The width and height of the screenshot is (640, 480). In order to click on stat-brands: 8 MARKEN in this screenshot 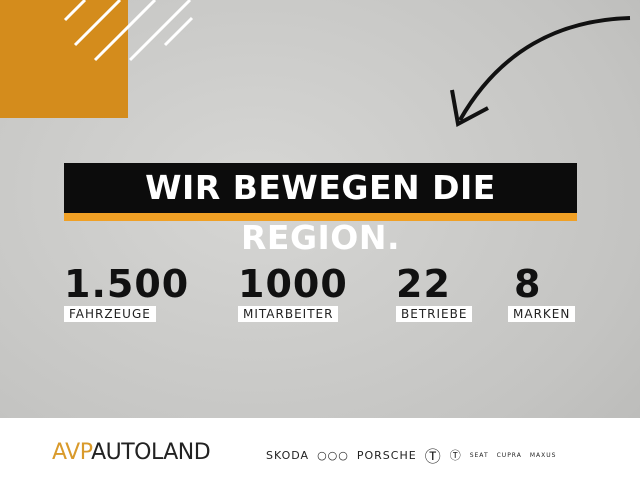, I will do `click(542, 292)`.